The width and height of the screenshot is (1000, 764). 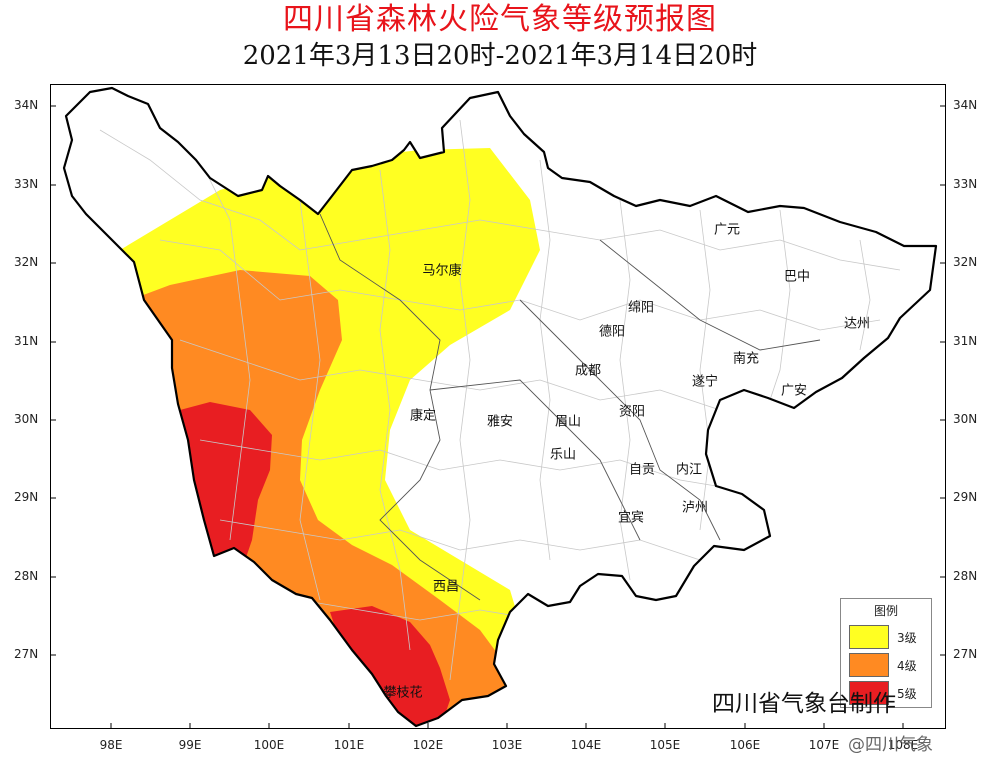 I want to click on lat-tick-left: 29N, so click(x=26, y=497).